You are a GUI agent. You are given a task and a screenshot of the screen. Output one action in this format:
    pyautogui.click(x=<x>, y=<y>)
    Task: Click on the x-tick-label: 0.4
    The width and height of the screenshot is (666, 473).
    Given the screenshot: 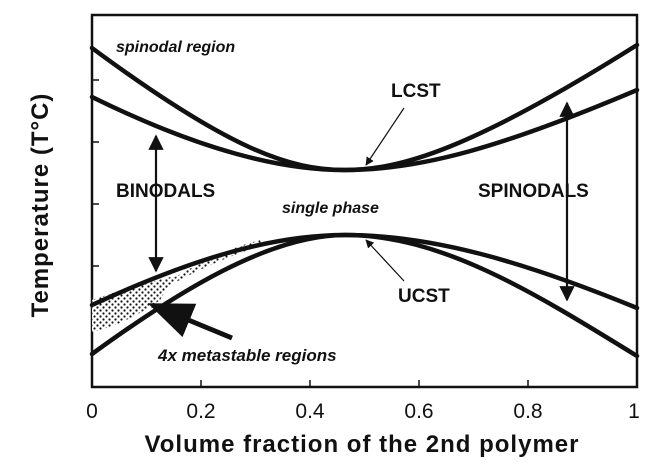 What is the action you would take?
    pyautogui.click(x=310, y=411)
    